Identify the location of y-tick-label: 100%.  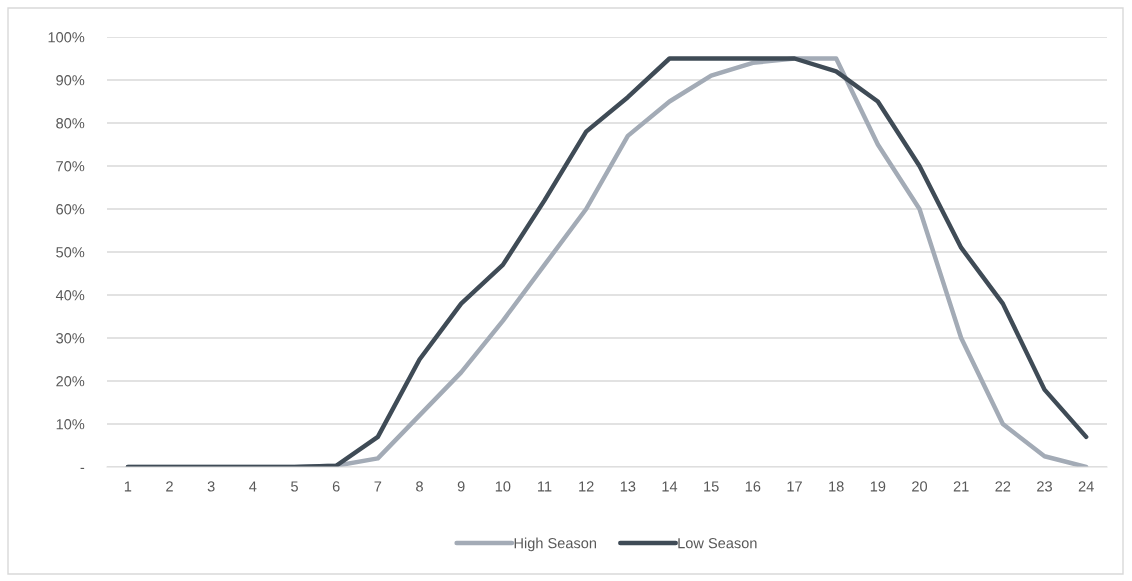
(66, 37).